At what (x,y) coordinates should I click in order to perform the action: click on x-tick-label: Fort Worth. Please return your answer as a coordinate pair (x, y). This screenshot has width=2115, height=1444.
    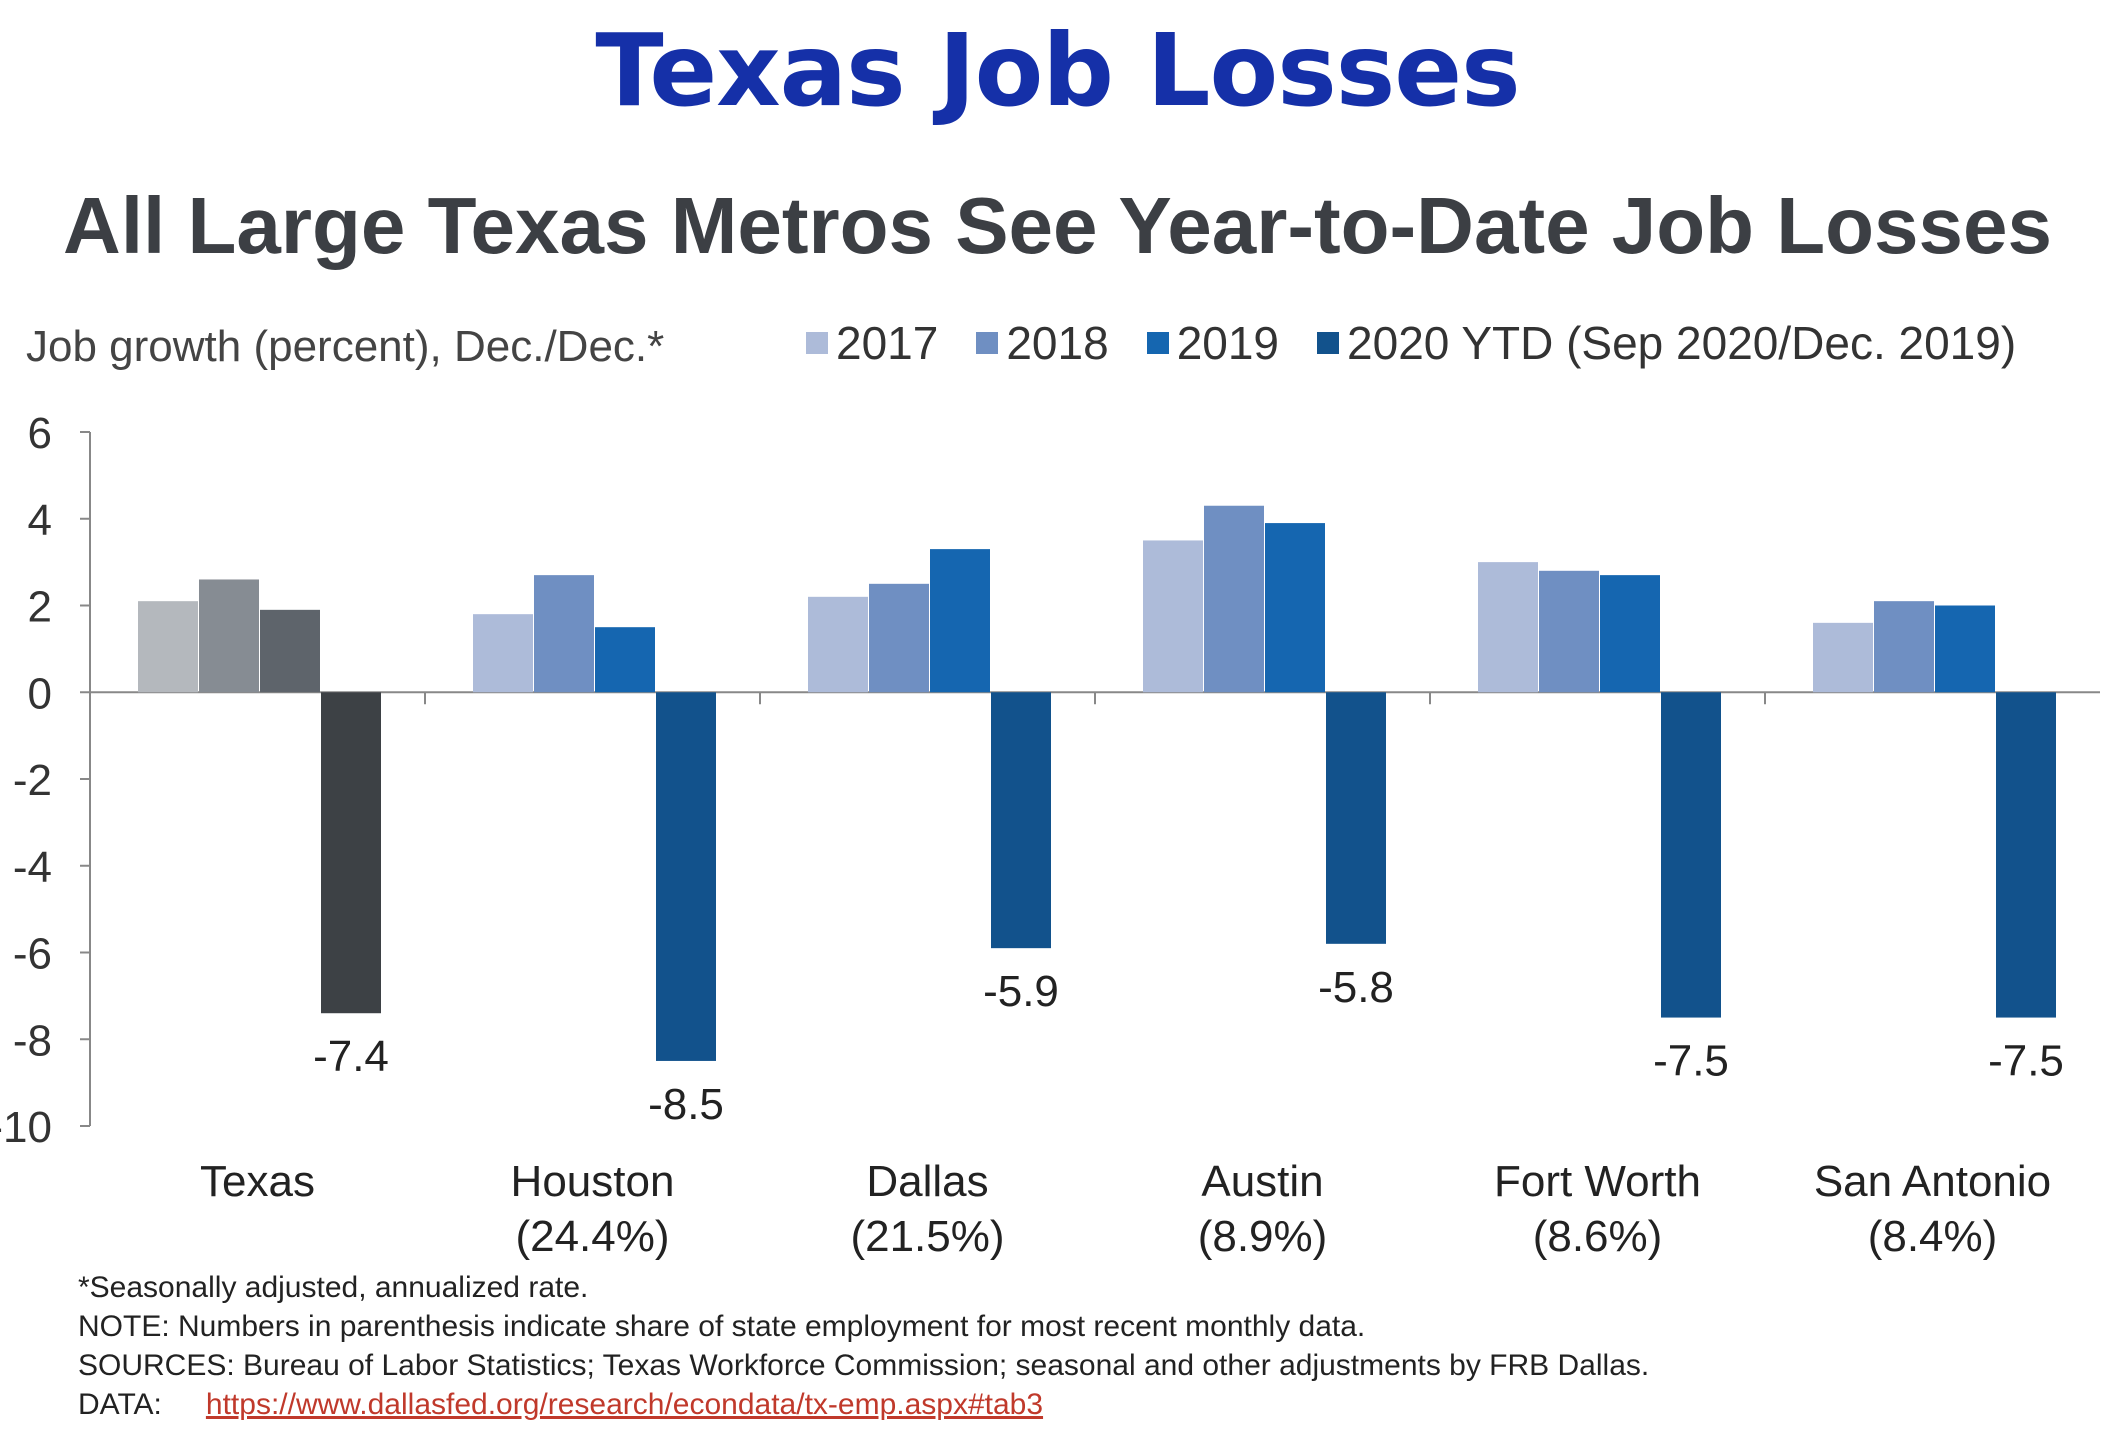
    Looking at the image, I should click on (1597, 1181).